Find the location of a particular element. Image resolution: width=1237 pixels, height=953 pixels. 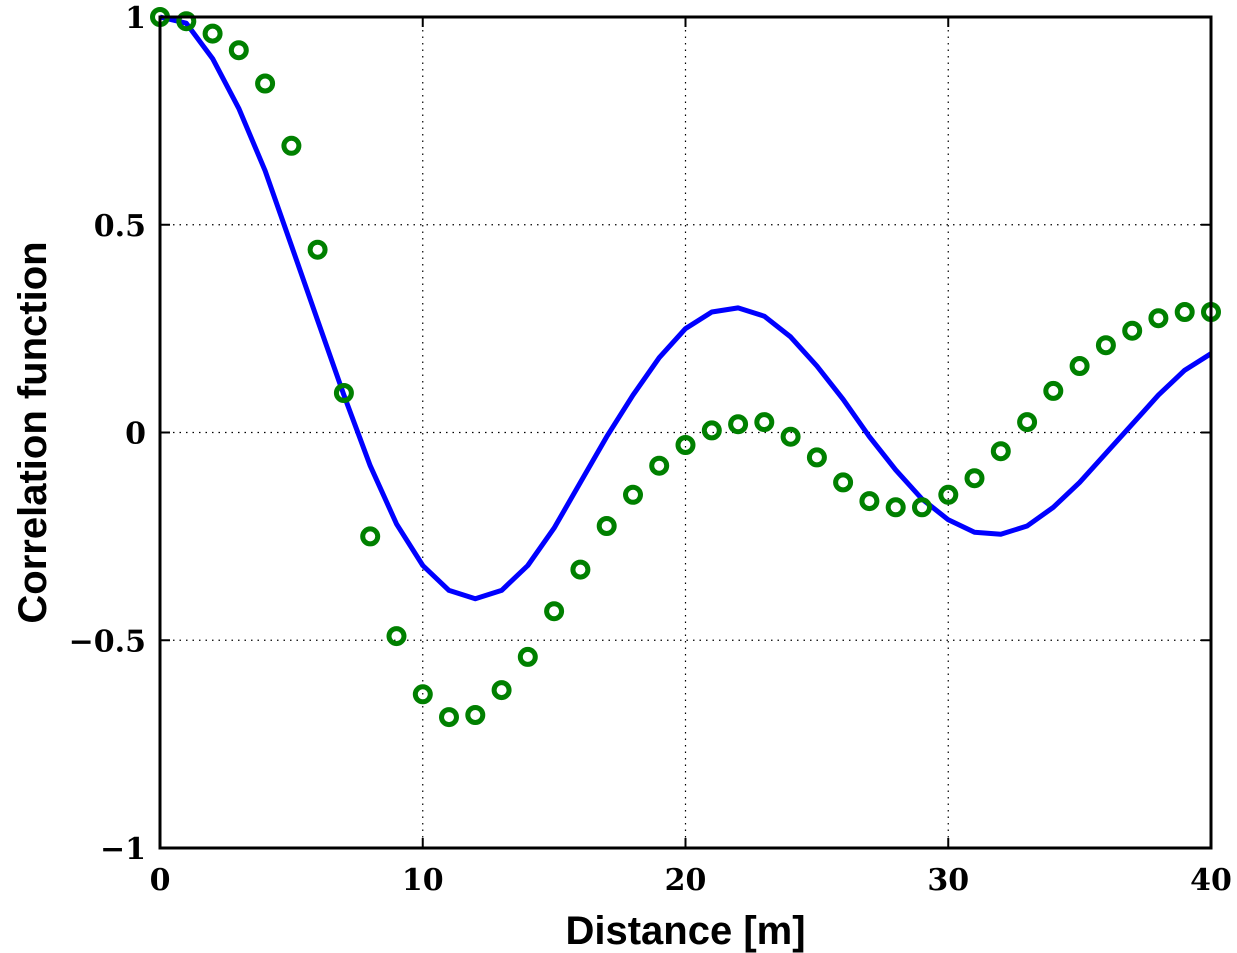

y-tick-label: 0 is located at coordinates (135, 434).